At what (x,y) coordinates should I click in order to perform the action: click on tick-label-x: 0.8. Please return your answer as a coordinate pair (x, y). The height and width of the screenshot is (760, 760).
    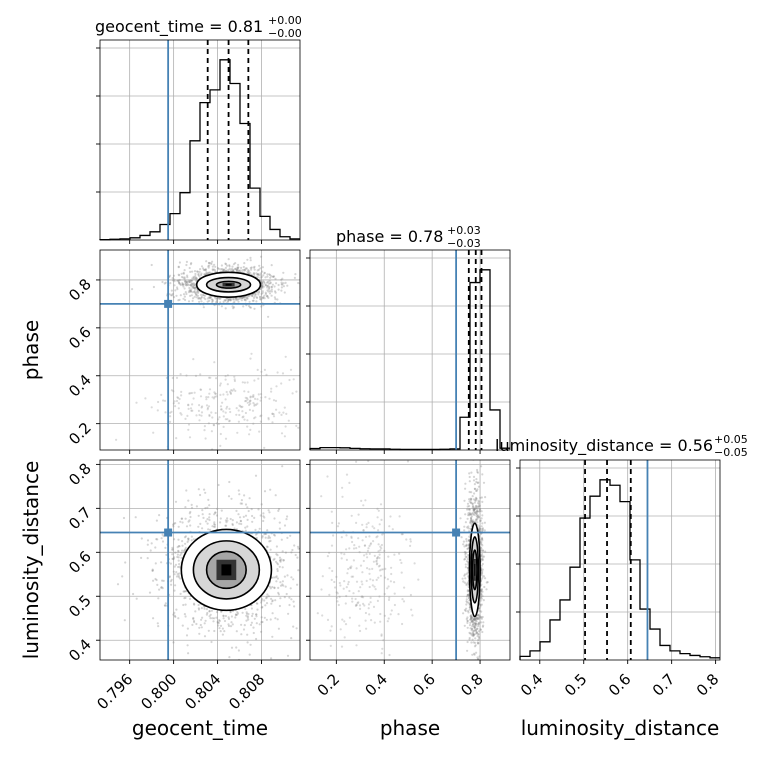
    Looking at the image, I should click on (472, 685).